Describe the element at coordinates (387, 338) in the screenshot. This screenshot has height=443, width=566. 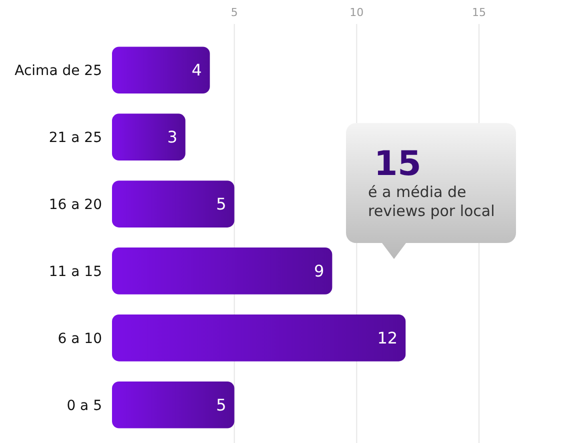
I see `data-label: 12` at that location.